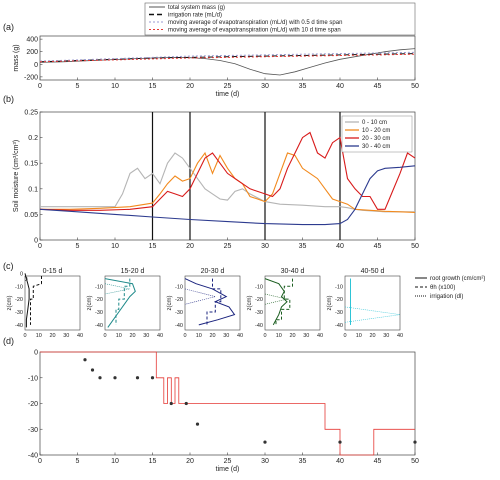  What do you see at coordinates (16, 176) in the screenshot?
I see `y-axis-label: Soil moisture (cm³/cm³)` at bounding box center [16, 176].